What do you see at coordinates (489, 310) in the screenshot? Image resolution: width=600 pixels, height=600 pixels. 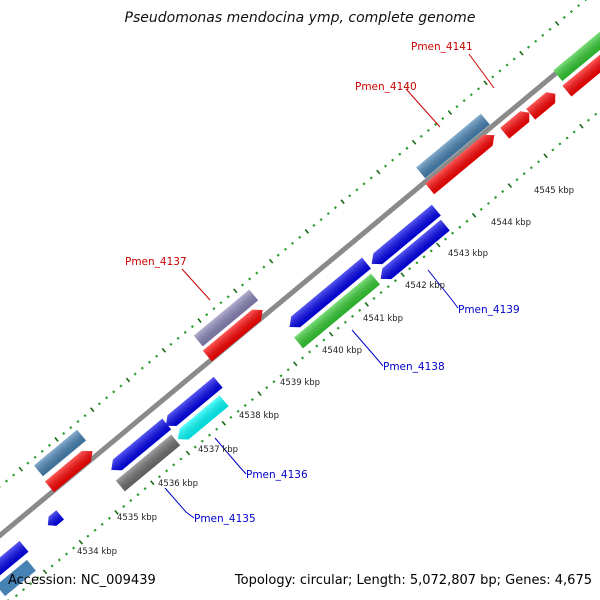 I see `gene-label-pmen-4139: Pmen_4139` at bounding box center [489, 310].